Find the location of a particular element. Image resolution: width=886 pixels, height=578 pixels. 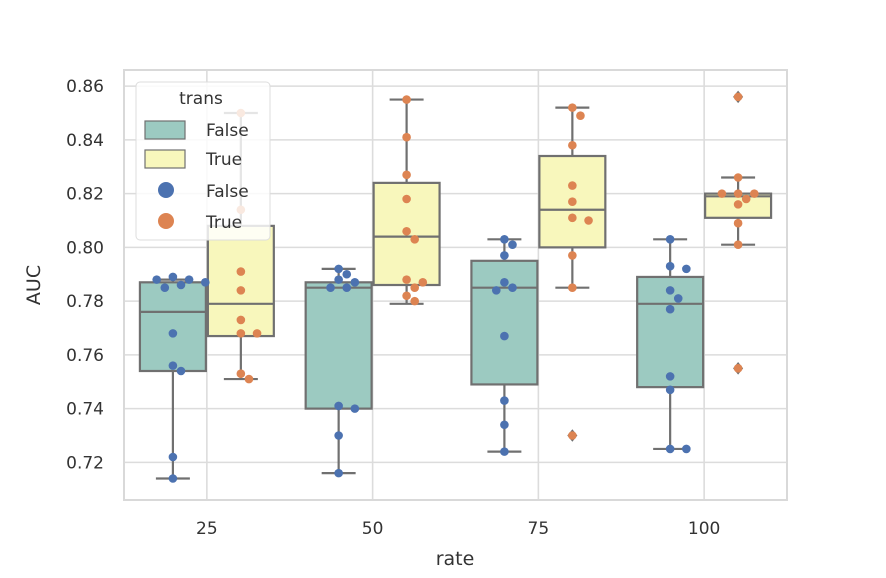

x-tick-label: 25 is located at coordinates (207, 529).